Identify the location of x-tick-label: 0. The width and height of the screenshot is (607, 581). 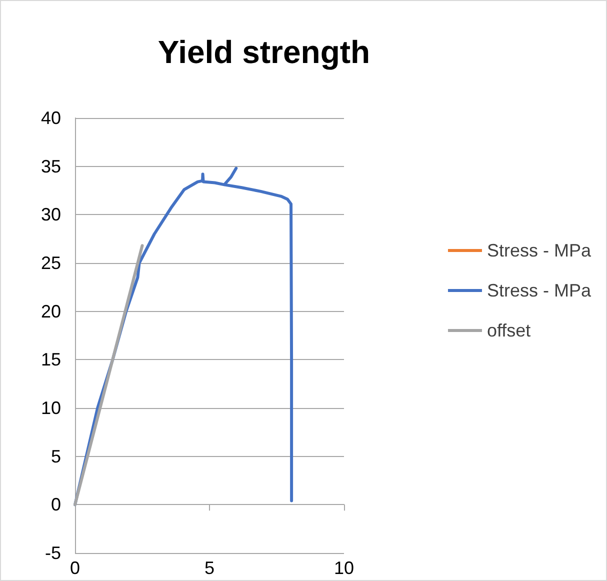
(75, 568).